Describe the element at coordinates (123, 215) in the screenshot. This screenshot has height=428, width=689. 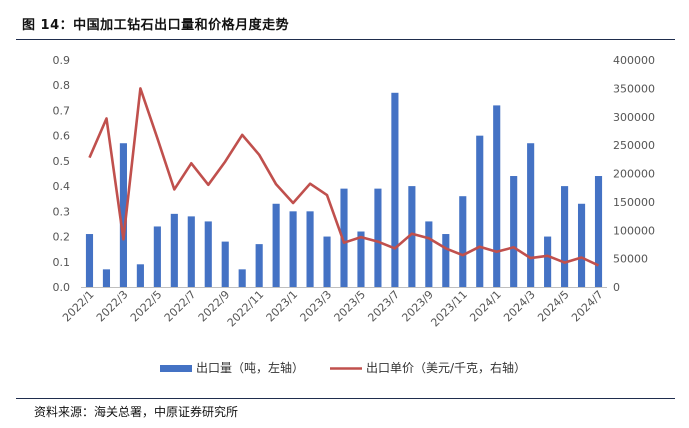
I see `bar-2022/3` at that location.